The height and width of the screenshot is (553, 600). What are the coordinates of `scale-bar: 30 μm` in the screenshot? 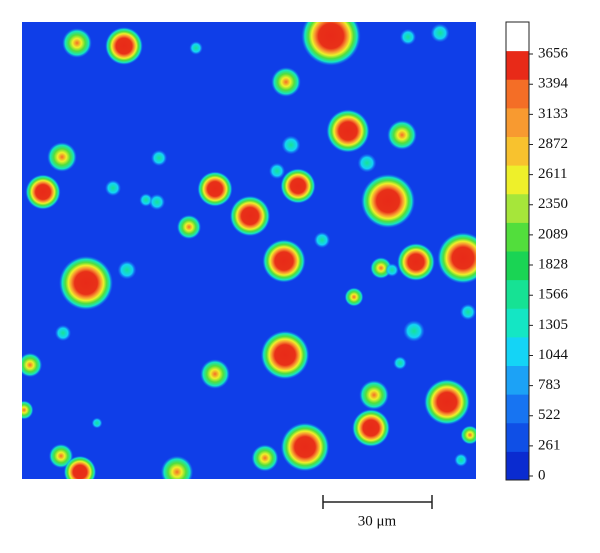 It's located at (377, 512).